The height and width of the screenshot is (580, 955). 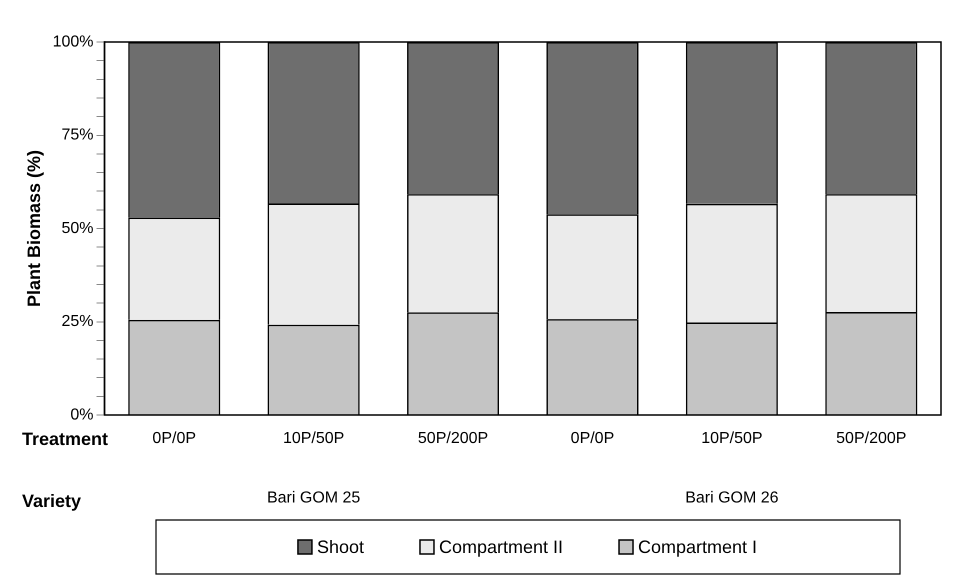 I want to click on y-tick-label: 25%, so click(x=77, y=321).